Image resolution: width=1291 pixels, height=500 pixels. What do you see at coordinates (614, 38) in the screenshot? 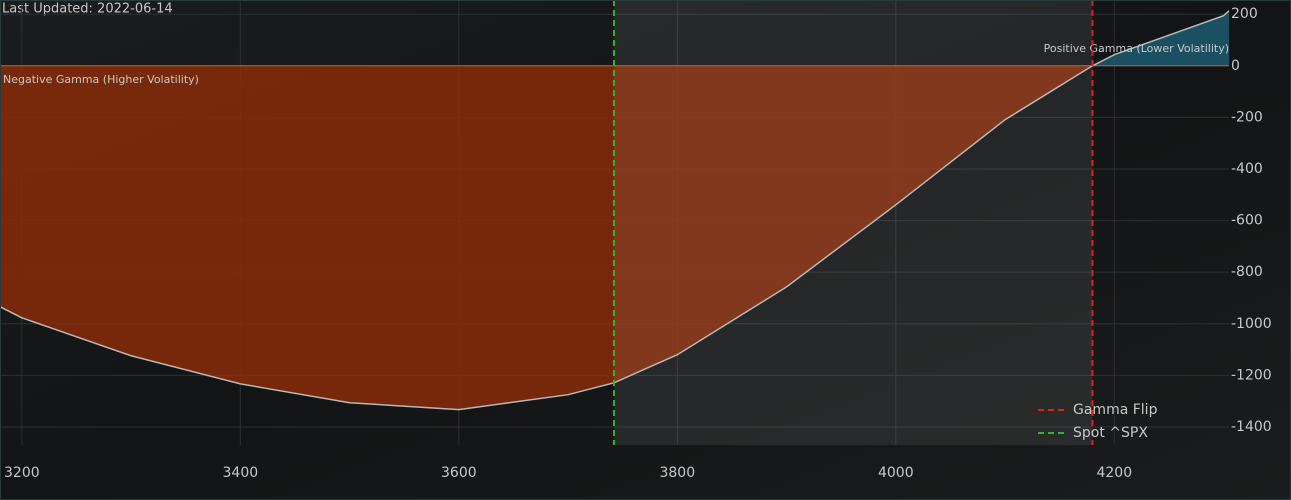
I see `positive-area` at bounding box center [614, 38].